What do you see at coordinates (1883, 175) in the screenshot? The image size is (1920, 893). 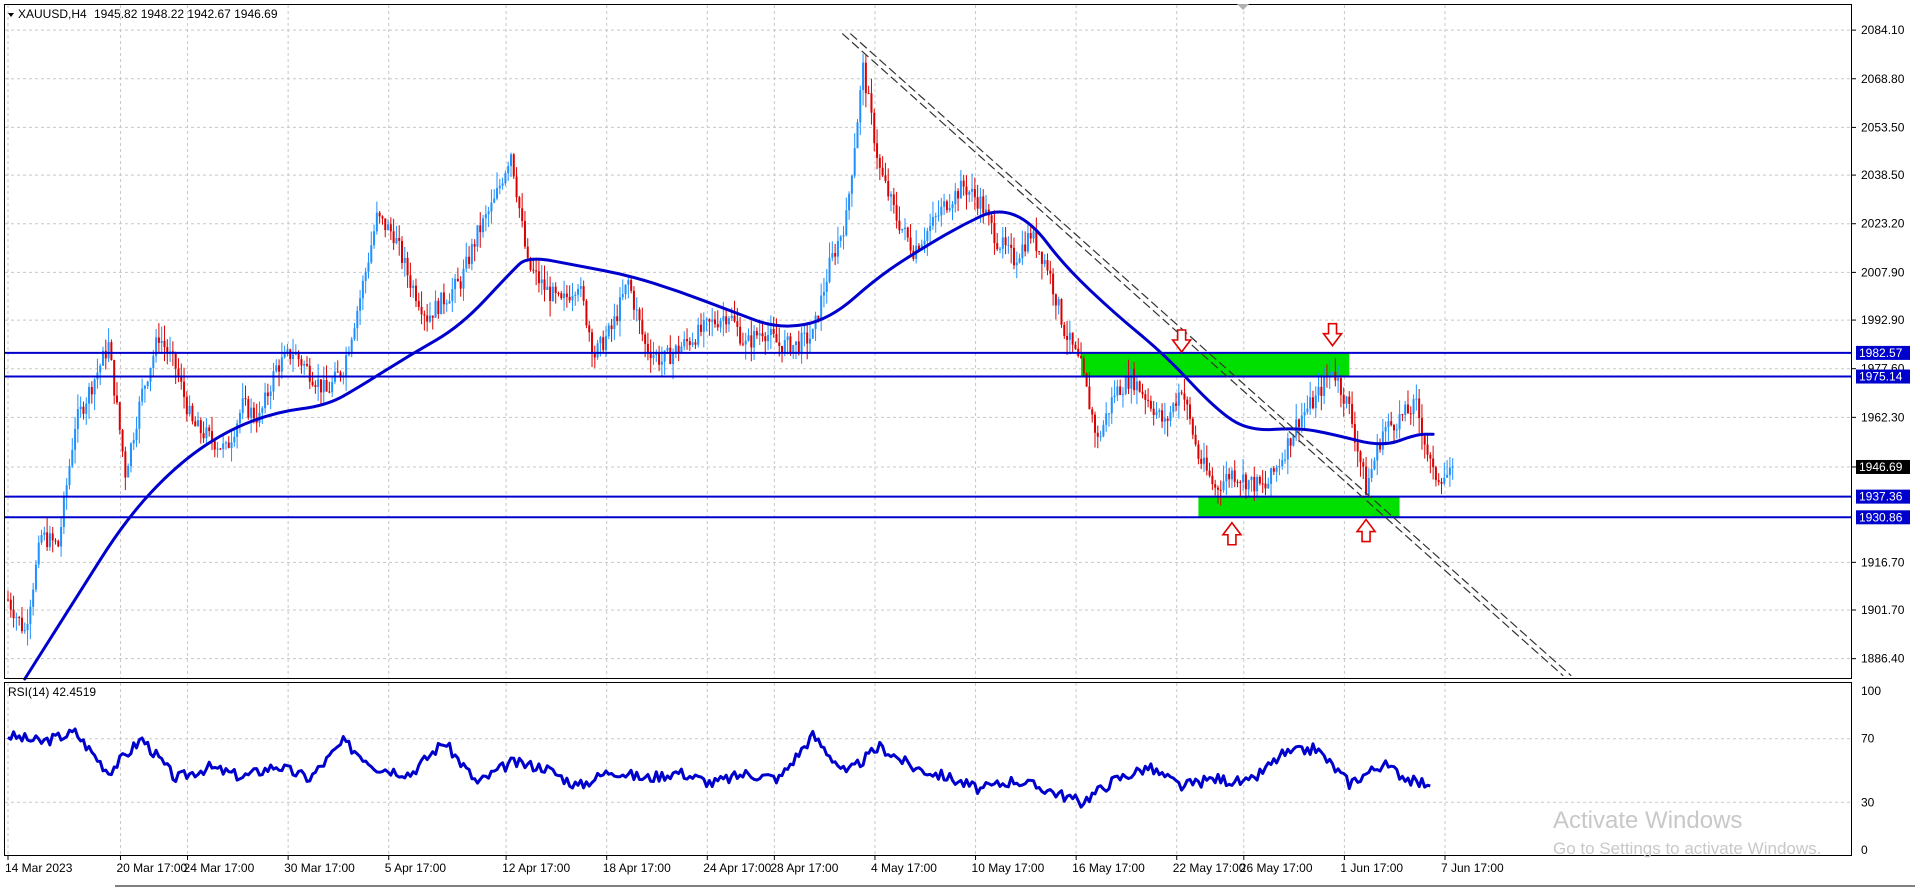 I see `price-tick-label: 2038.50` at bounding box center [1883, 175].